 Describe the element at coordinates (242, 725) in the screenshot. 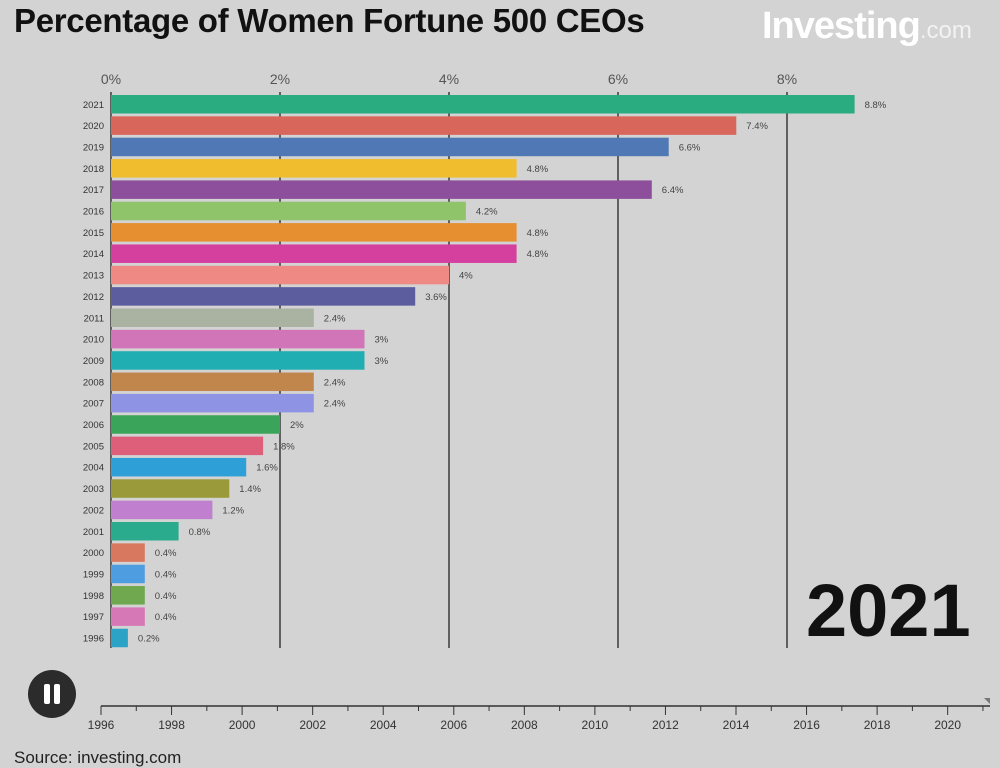

I see `timeline-tick-label: 2000` at that location.